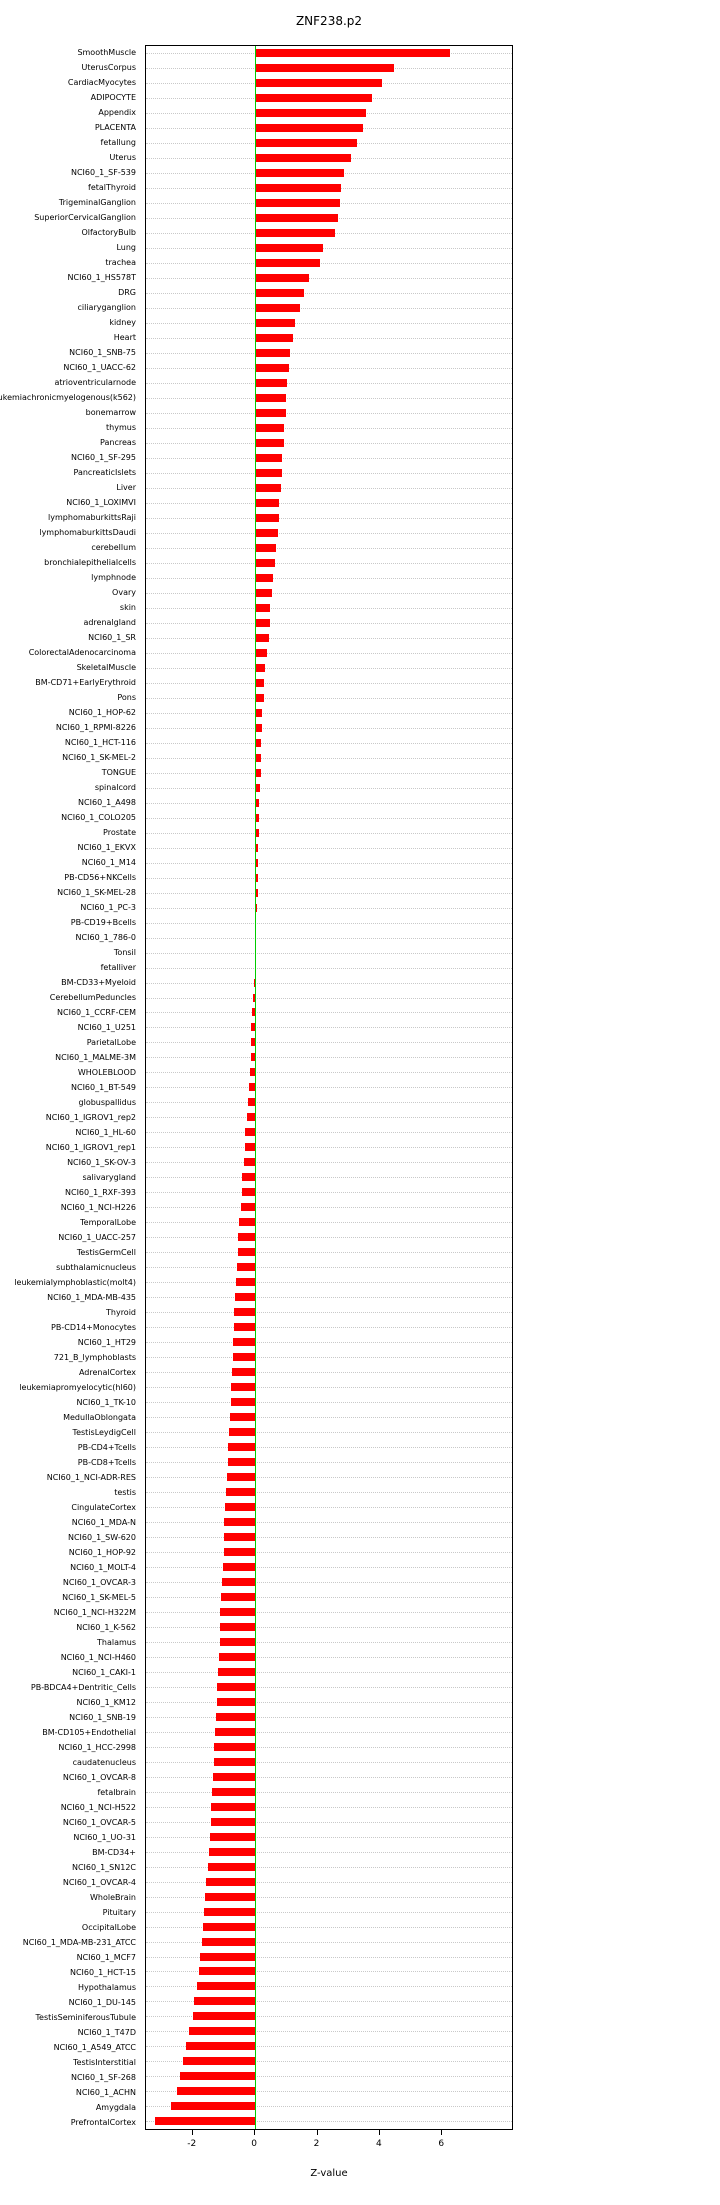 This screenshot has width=720, height=2205. I want to click on category-label: DRG, so click(127, 292).